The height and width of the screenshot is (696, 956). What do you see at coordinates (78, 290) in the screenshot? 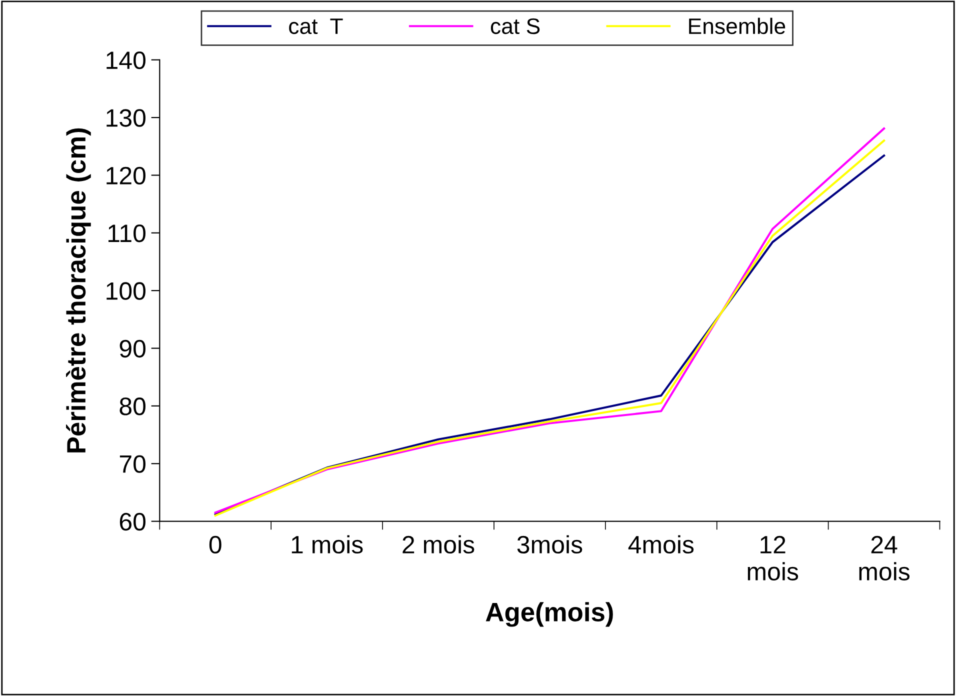
I see `y-axis-title: Périmètre thoracique (cm)` at bounding box center [78, 290].